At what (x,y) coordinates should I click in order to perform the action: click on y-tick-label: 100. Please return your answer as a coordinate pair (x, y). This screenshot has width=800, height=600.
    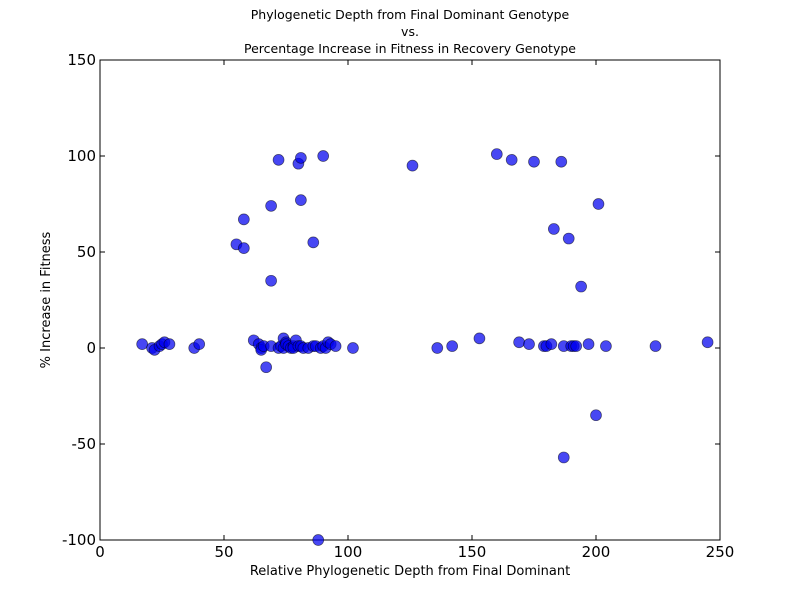
    Looking at the image, I should click on (81, 156).